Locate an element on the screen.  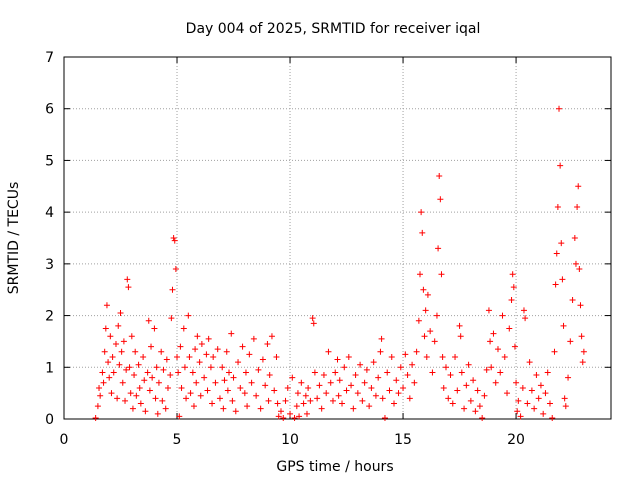
y-tick-label: 6 is located at coordinates (49, 110).